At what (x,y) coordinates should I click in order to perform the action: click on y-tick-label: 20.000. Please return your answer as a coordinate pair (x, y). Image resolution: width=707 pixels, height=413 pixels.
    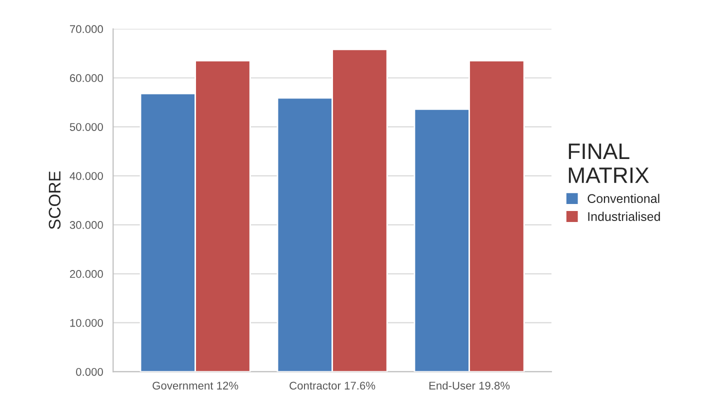
    Looking at the image, I should click on (86, 274).